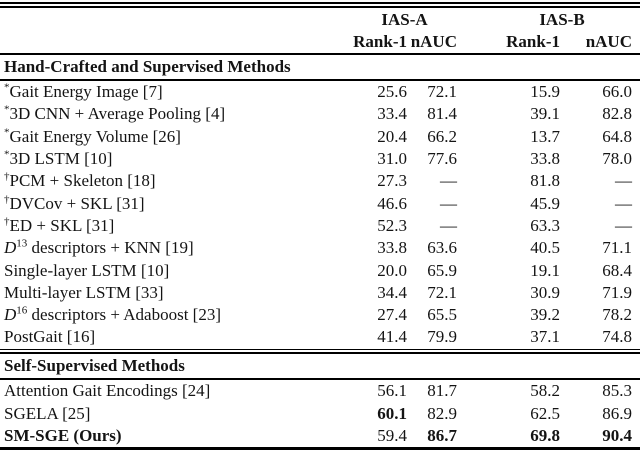 The image size is (640, 454). What do you see at coordinates (392, 337) in the screenshot?
I see `value-cell: 41.4` at bounding box center [392, 337].